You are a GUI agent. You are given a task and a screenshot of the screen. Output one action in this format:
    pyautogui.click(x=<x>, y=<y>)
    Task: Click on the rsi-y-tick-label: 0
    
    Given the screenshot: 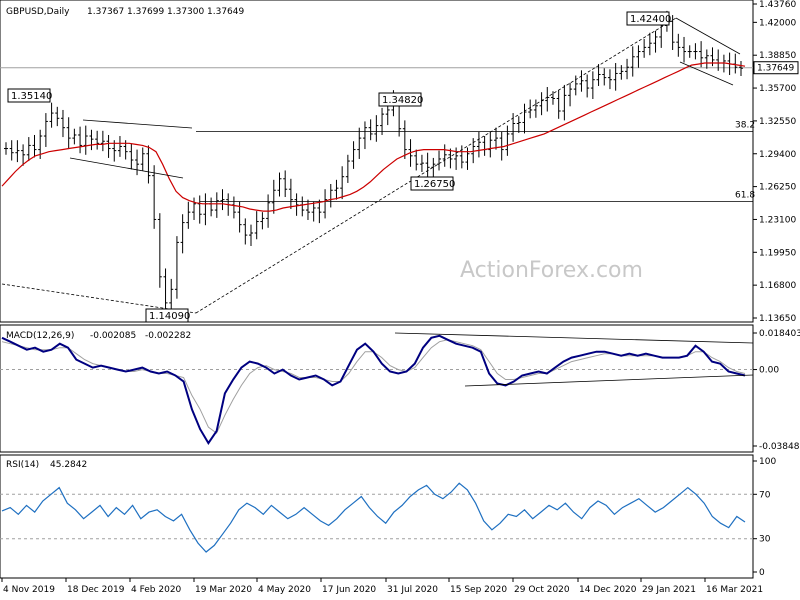 What is the action you would take?
    pyautogui.click(x=762, y=573)
    